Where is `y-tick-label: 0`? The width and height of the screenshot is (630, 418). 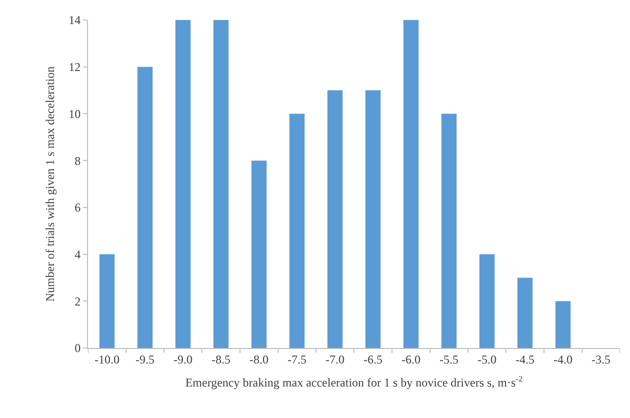
y-tick-label: 0 is located at coordinates (77, 348).